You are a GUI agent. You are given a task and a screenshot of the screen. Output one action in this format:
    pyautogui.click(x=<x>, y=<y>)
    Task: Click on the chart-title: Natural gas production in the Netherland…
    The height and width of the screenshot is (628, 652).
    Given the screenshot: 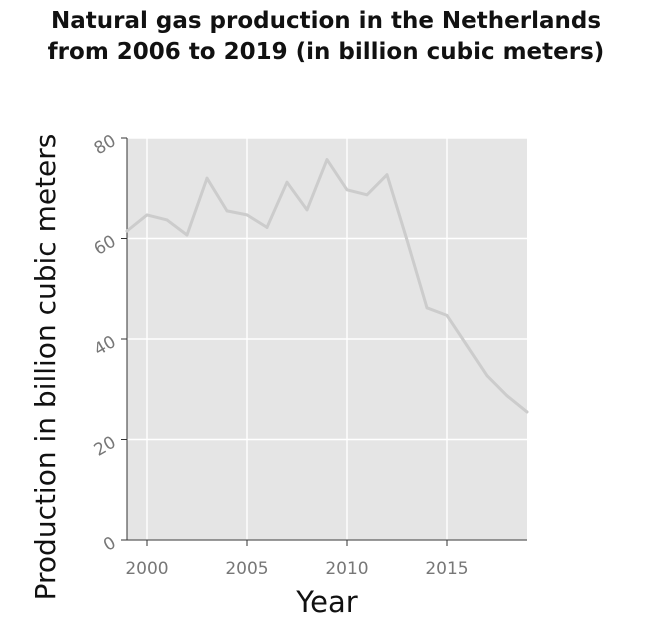 What is the action you would take?
    pyautogui.click(x=326, y=37)
    